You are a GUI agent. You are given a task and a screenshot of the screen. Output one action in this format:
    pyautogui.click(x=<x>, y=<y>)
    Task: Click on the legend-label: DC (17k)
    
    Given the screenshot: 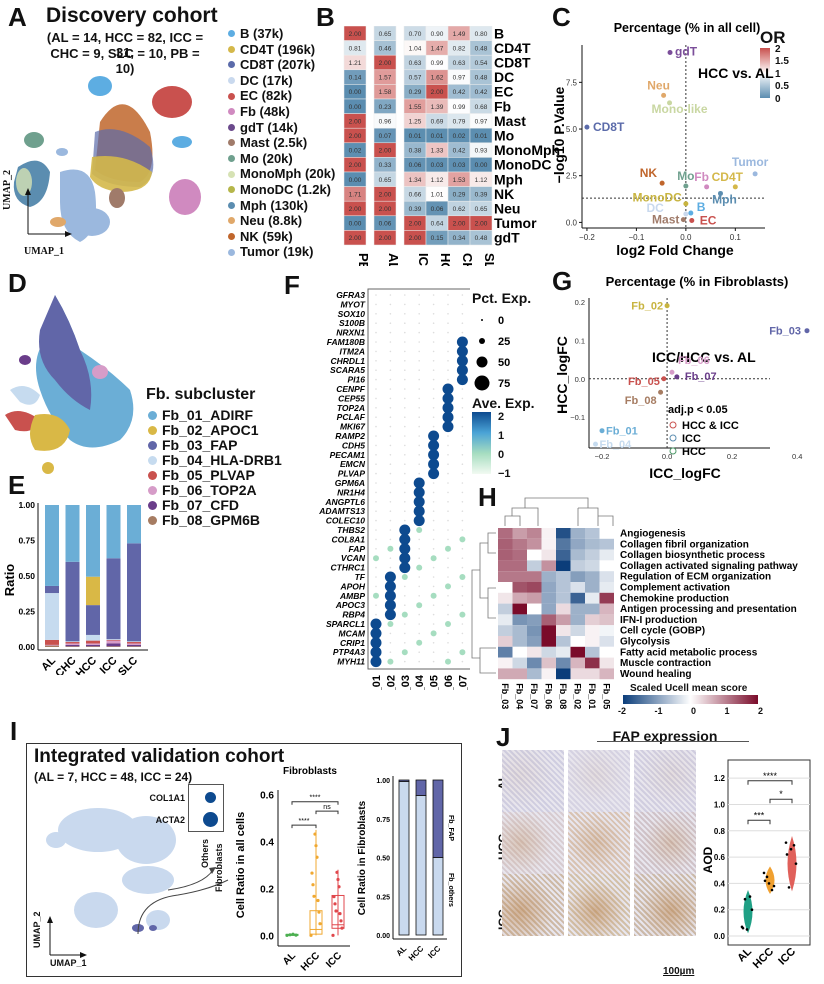 What is the action you would take?
    pyautogui.click(x=266, y=80)
    